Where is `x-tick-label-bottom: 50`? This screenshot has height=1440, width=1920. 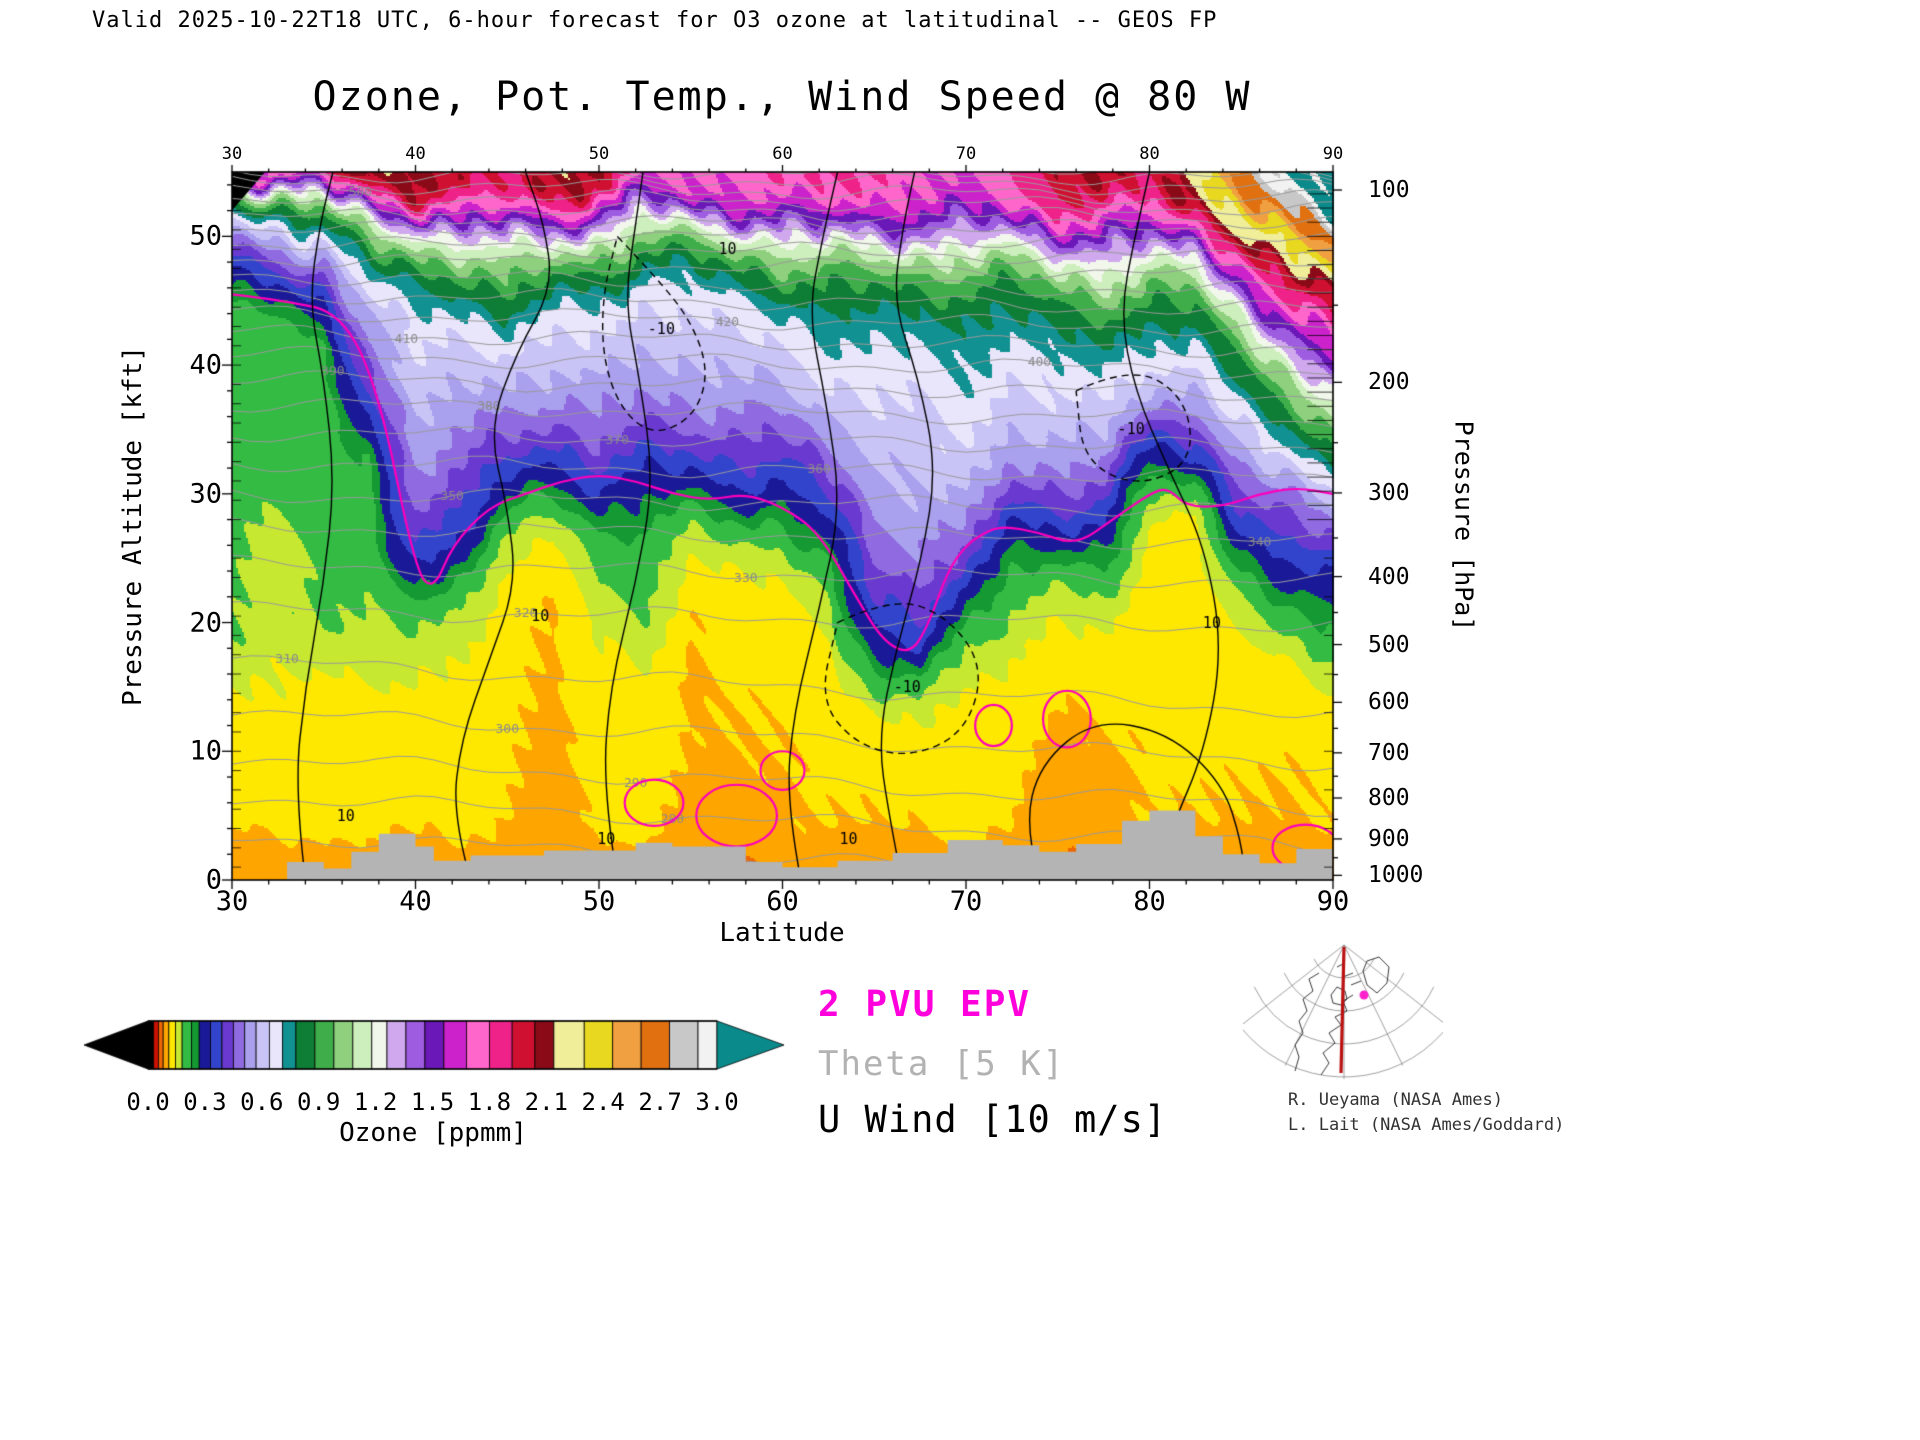 x-tick-label-bottom: 50 is located at coordinates (599, 901).